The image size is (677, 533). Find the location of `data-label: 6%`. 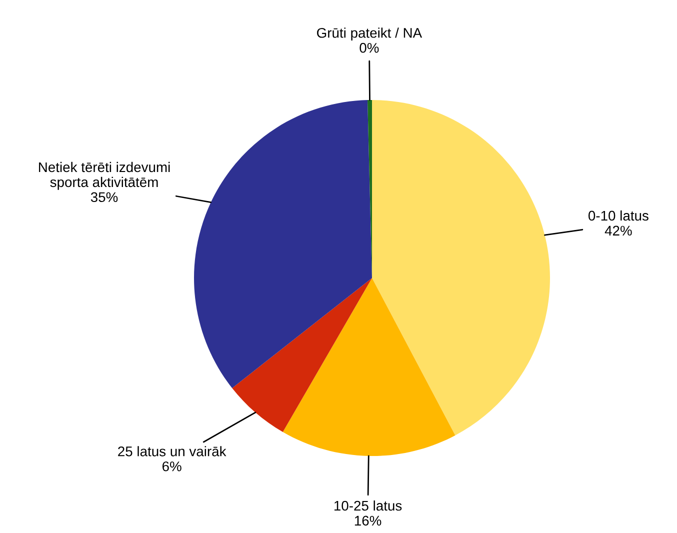

data-label: 6% is located at coordinates (172, 466).